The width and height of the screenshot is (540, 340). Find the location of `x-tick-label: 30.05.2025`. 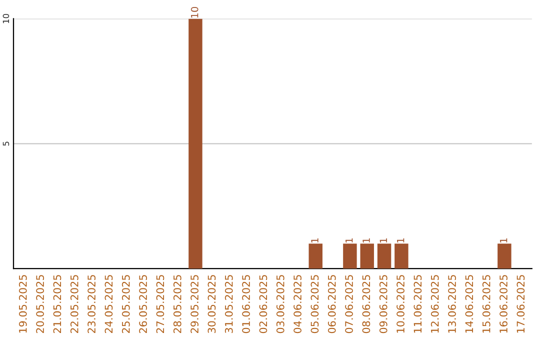

x-tick-label: 30.05.2025 is located at coordinates (212, 304).